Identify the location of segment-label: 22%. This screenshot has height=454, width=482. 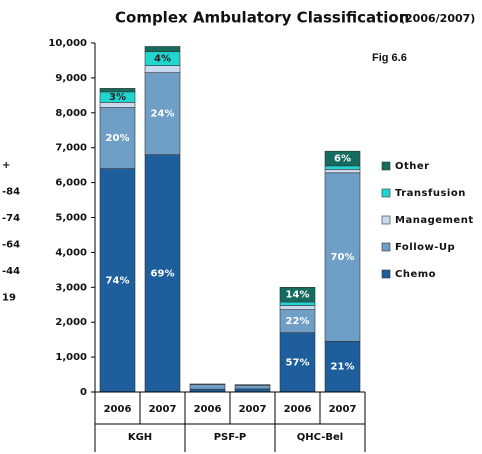
(298, 321).